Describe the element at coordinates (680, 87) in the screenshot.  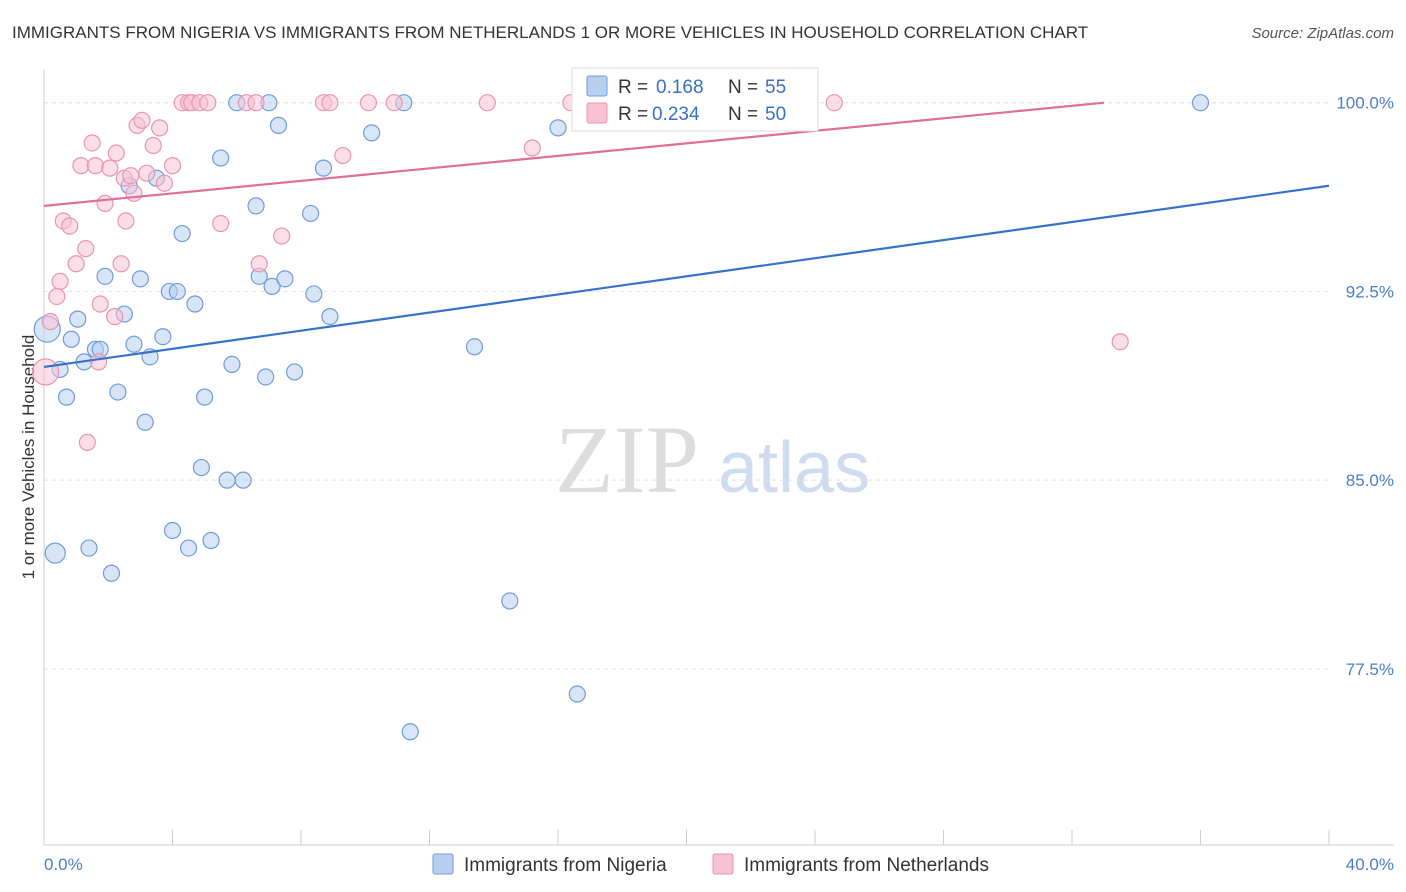
I see `legend-r-value-nigeria: 0.168` at that location.